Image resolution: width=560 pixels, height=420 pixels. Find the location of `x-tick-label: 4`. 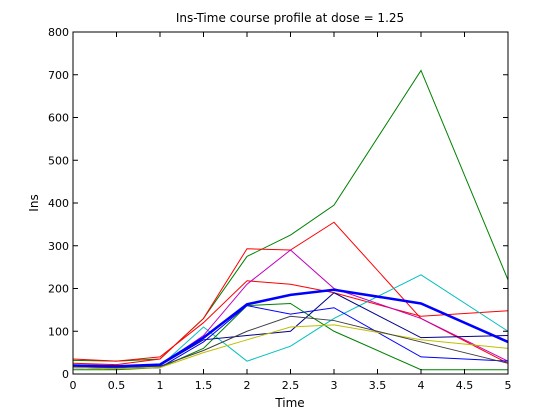

x-tick-label: 4 is located at coordinates (421, 385).